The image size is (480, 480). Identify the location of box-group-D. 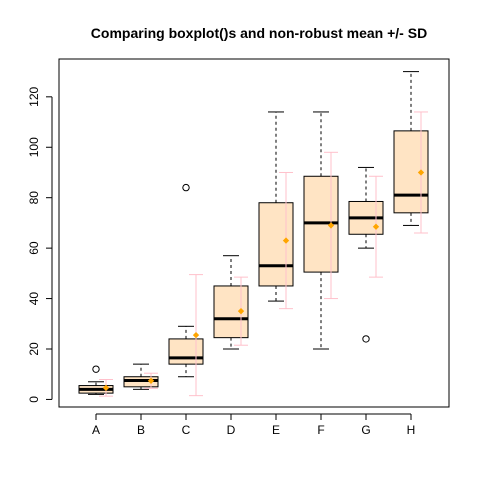
(231, 302).